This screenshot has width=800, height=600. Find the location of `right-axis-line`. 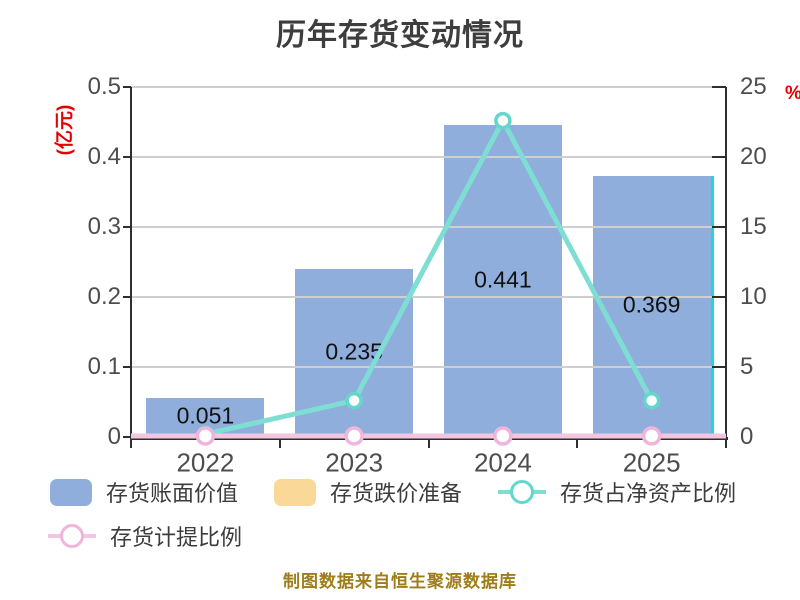

right-axis-line is located at coordinates (726, 263).